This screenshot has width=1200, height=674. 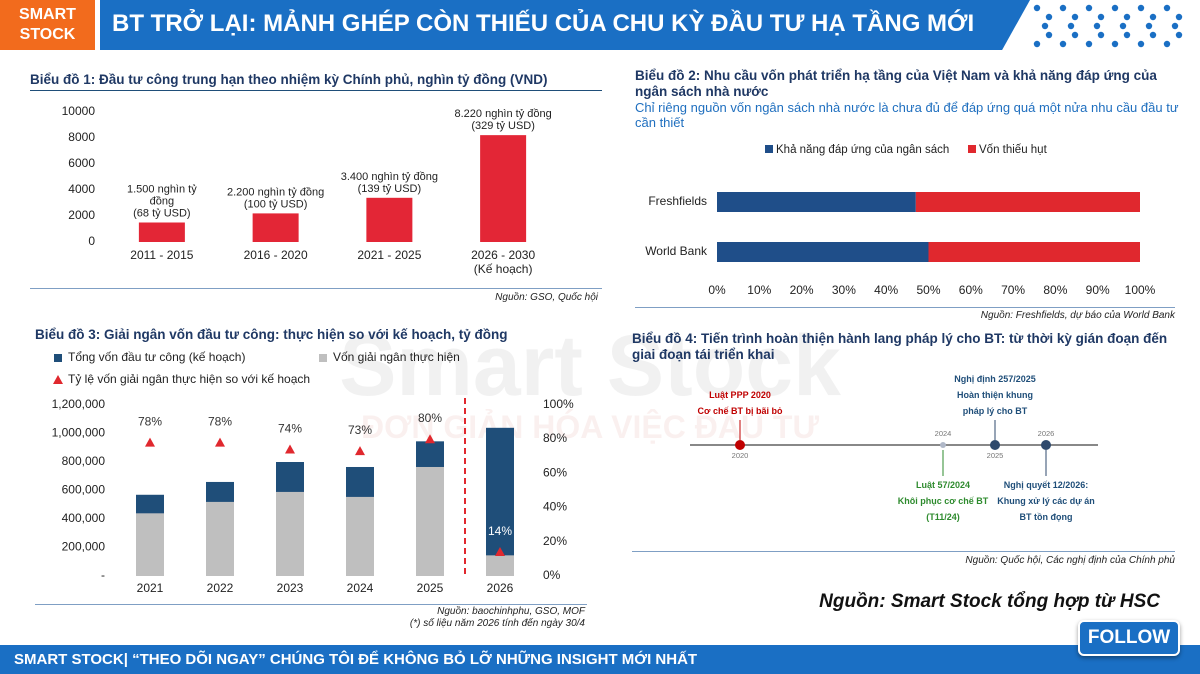 What do you see at coordinates (759, 290) in the screenshot?
I see `x-tick-label: 10%` at bounding box center [759, 290].